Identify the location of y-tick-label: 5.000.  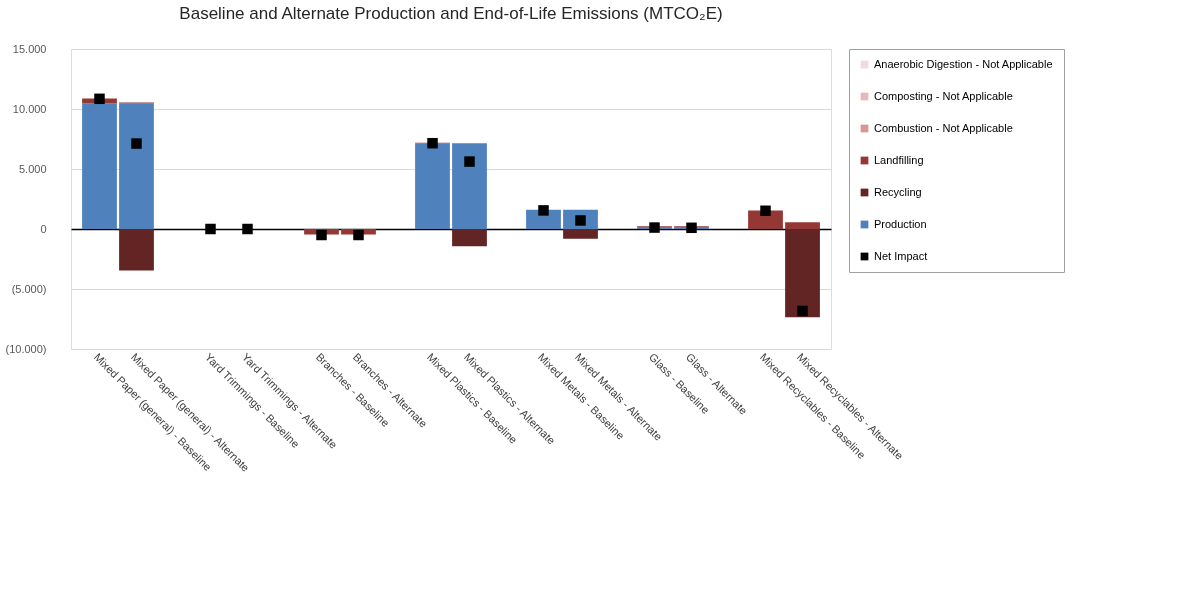
(32, 168).